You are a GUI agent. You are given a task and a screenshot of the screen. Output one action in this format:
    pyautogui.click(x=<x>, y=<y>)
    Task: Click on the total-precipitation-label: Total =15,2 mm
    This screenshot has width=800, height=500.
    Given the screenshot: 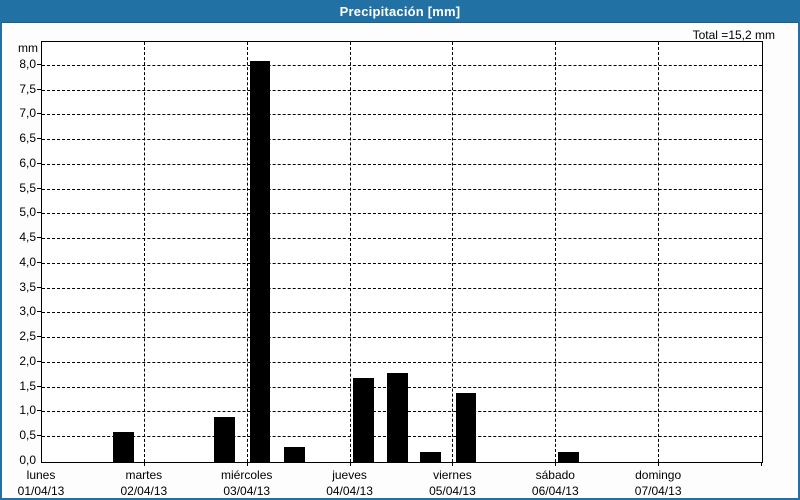 What is the action you would take?
    pyautogui.click(x=733, y=35)
    